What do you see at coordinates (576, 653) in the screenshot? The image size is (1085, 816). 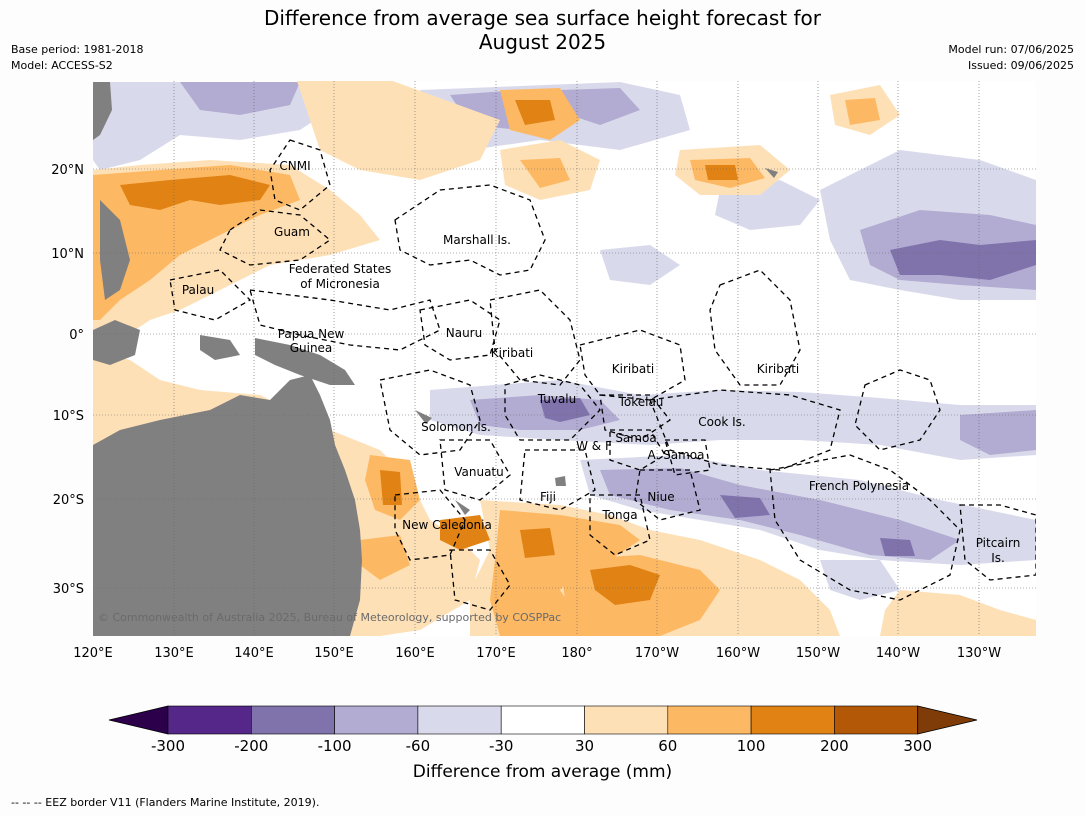 I see `lon-tick-label: 180°` at bounding box center [576, 653].